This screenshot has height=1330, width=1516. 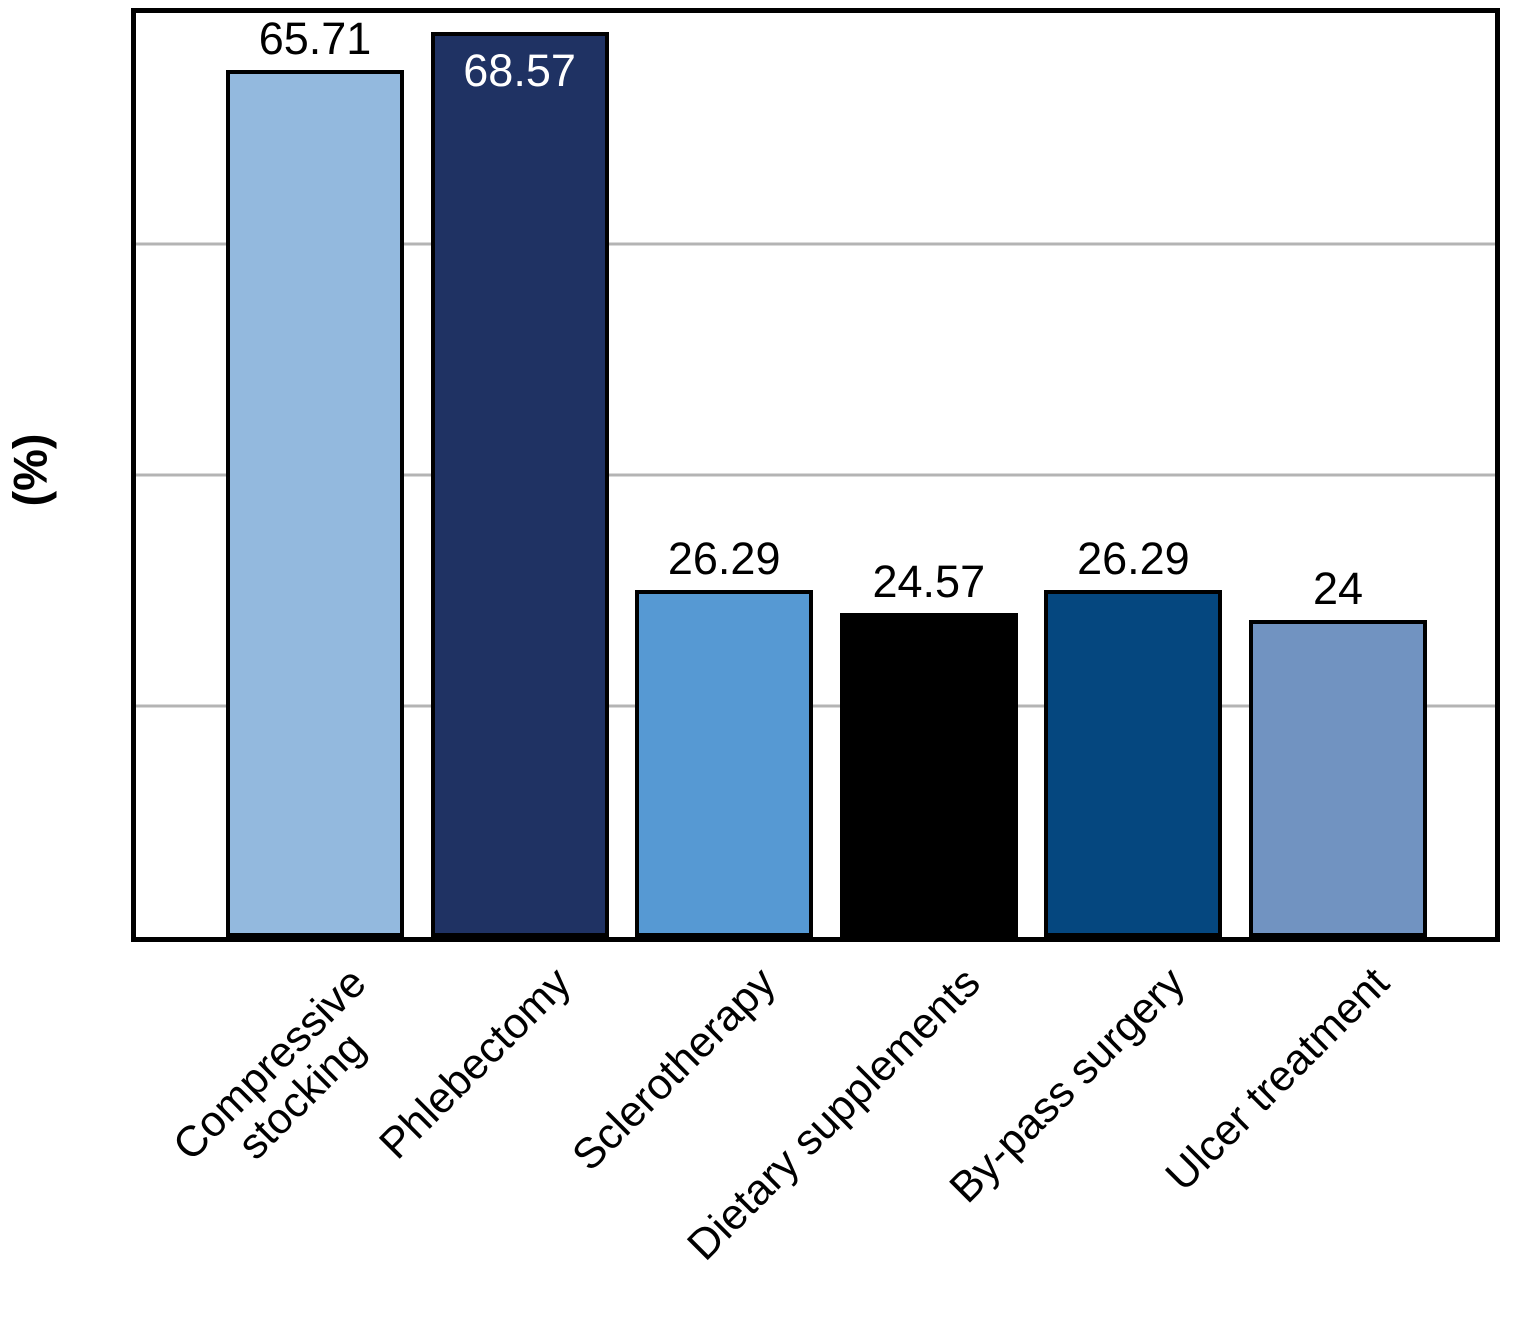 I want to click on x-axis-label-1: Compressive stocking, so click(x=270, y=1064).